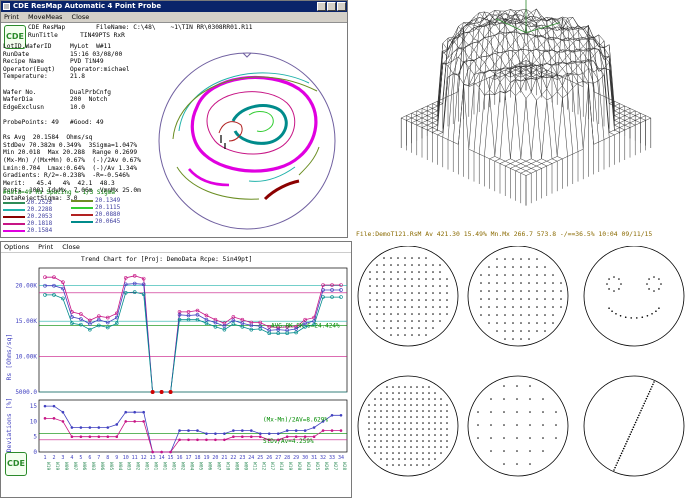  I want to click on contour-green-inner, so click(261, 121).